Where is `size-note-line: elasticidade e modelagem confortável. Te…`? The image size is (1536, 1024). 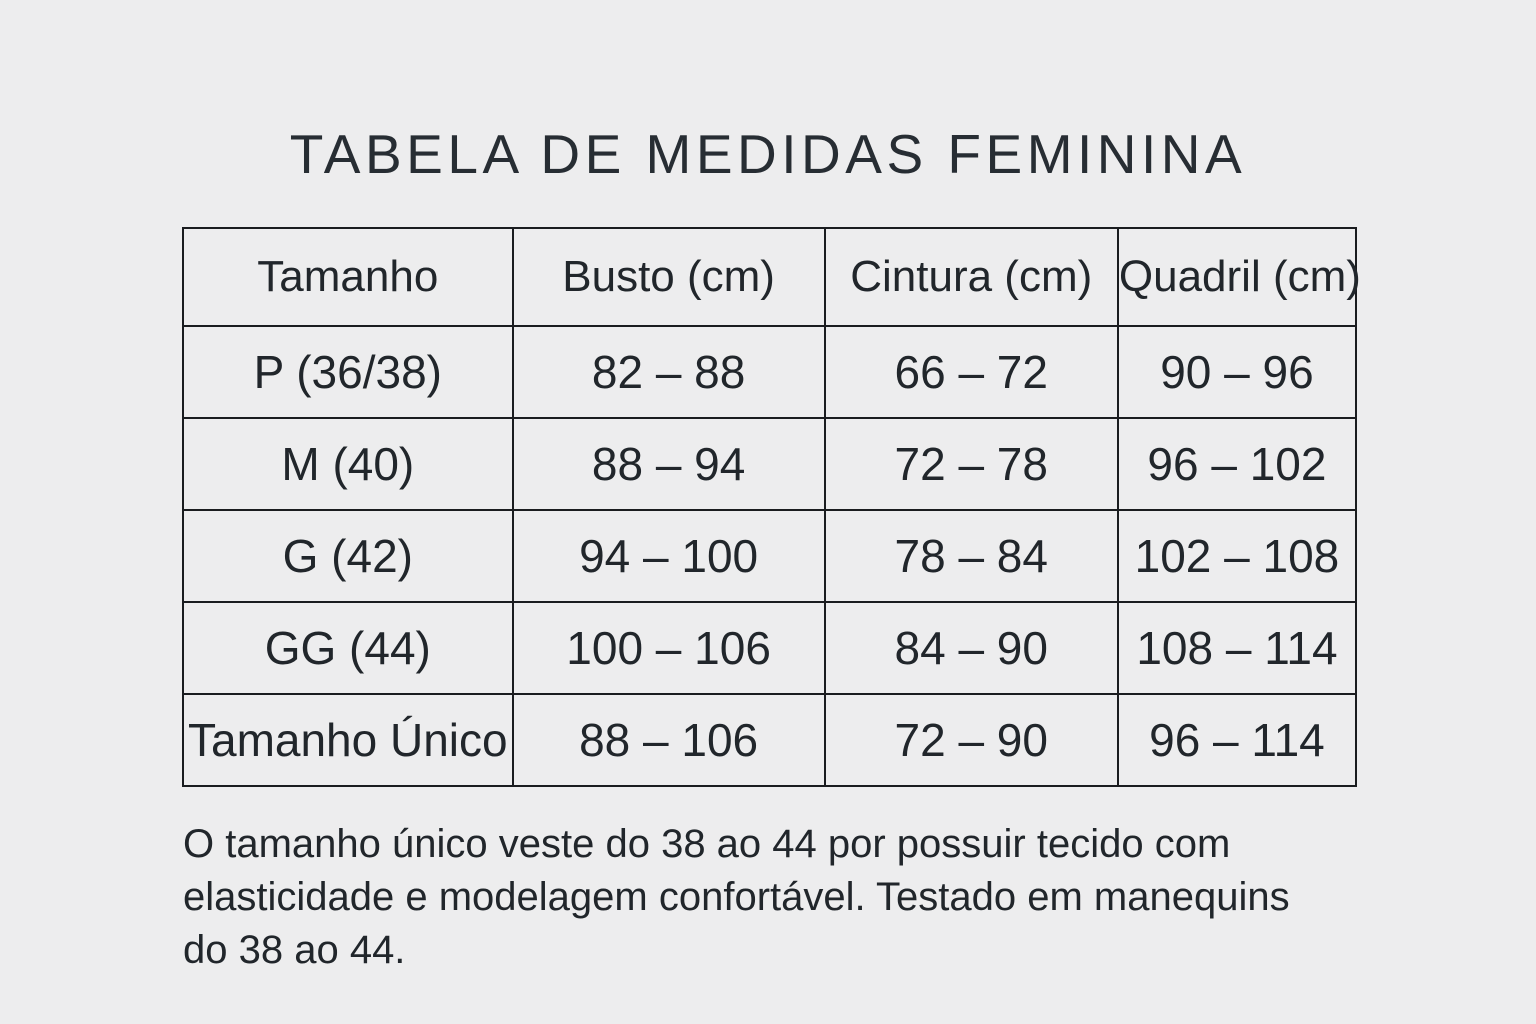 size-note-line: elasticidade e modelagem confortável. Te… is located at coordinates (736, 897).